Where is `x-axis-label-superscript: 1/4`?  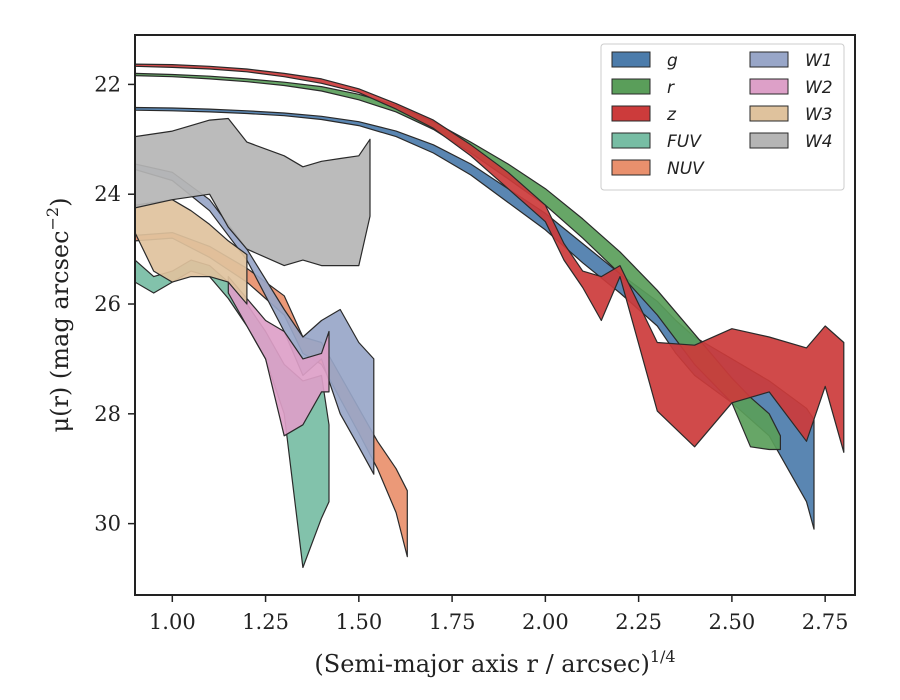 x-axis-label-superscript: 1/4 is located at coordinates (663, 656).